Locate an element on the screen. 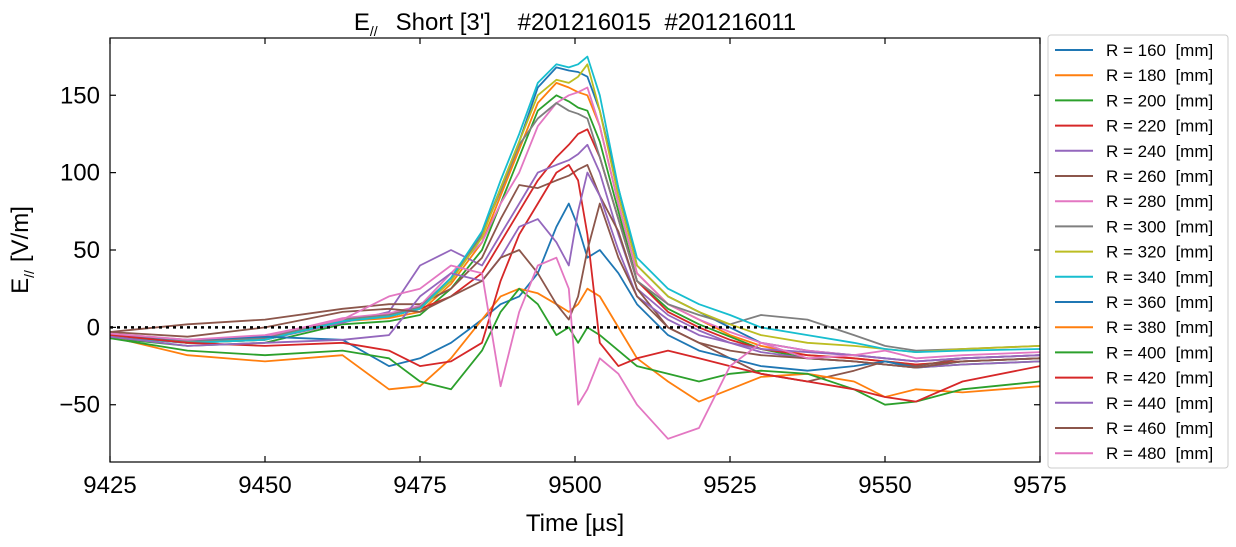 This screenshot has width=1236, height=547. legend-label-3: R = 220 [mm] is located at coordinates (1159, 126).